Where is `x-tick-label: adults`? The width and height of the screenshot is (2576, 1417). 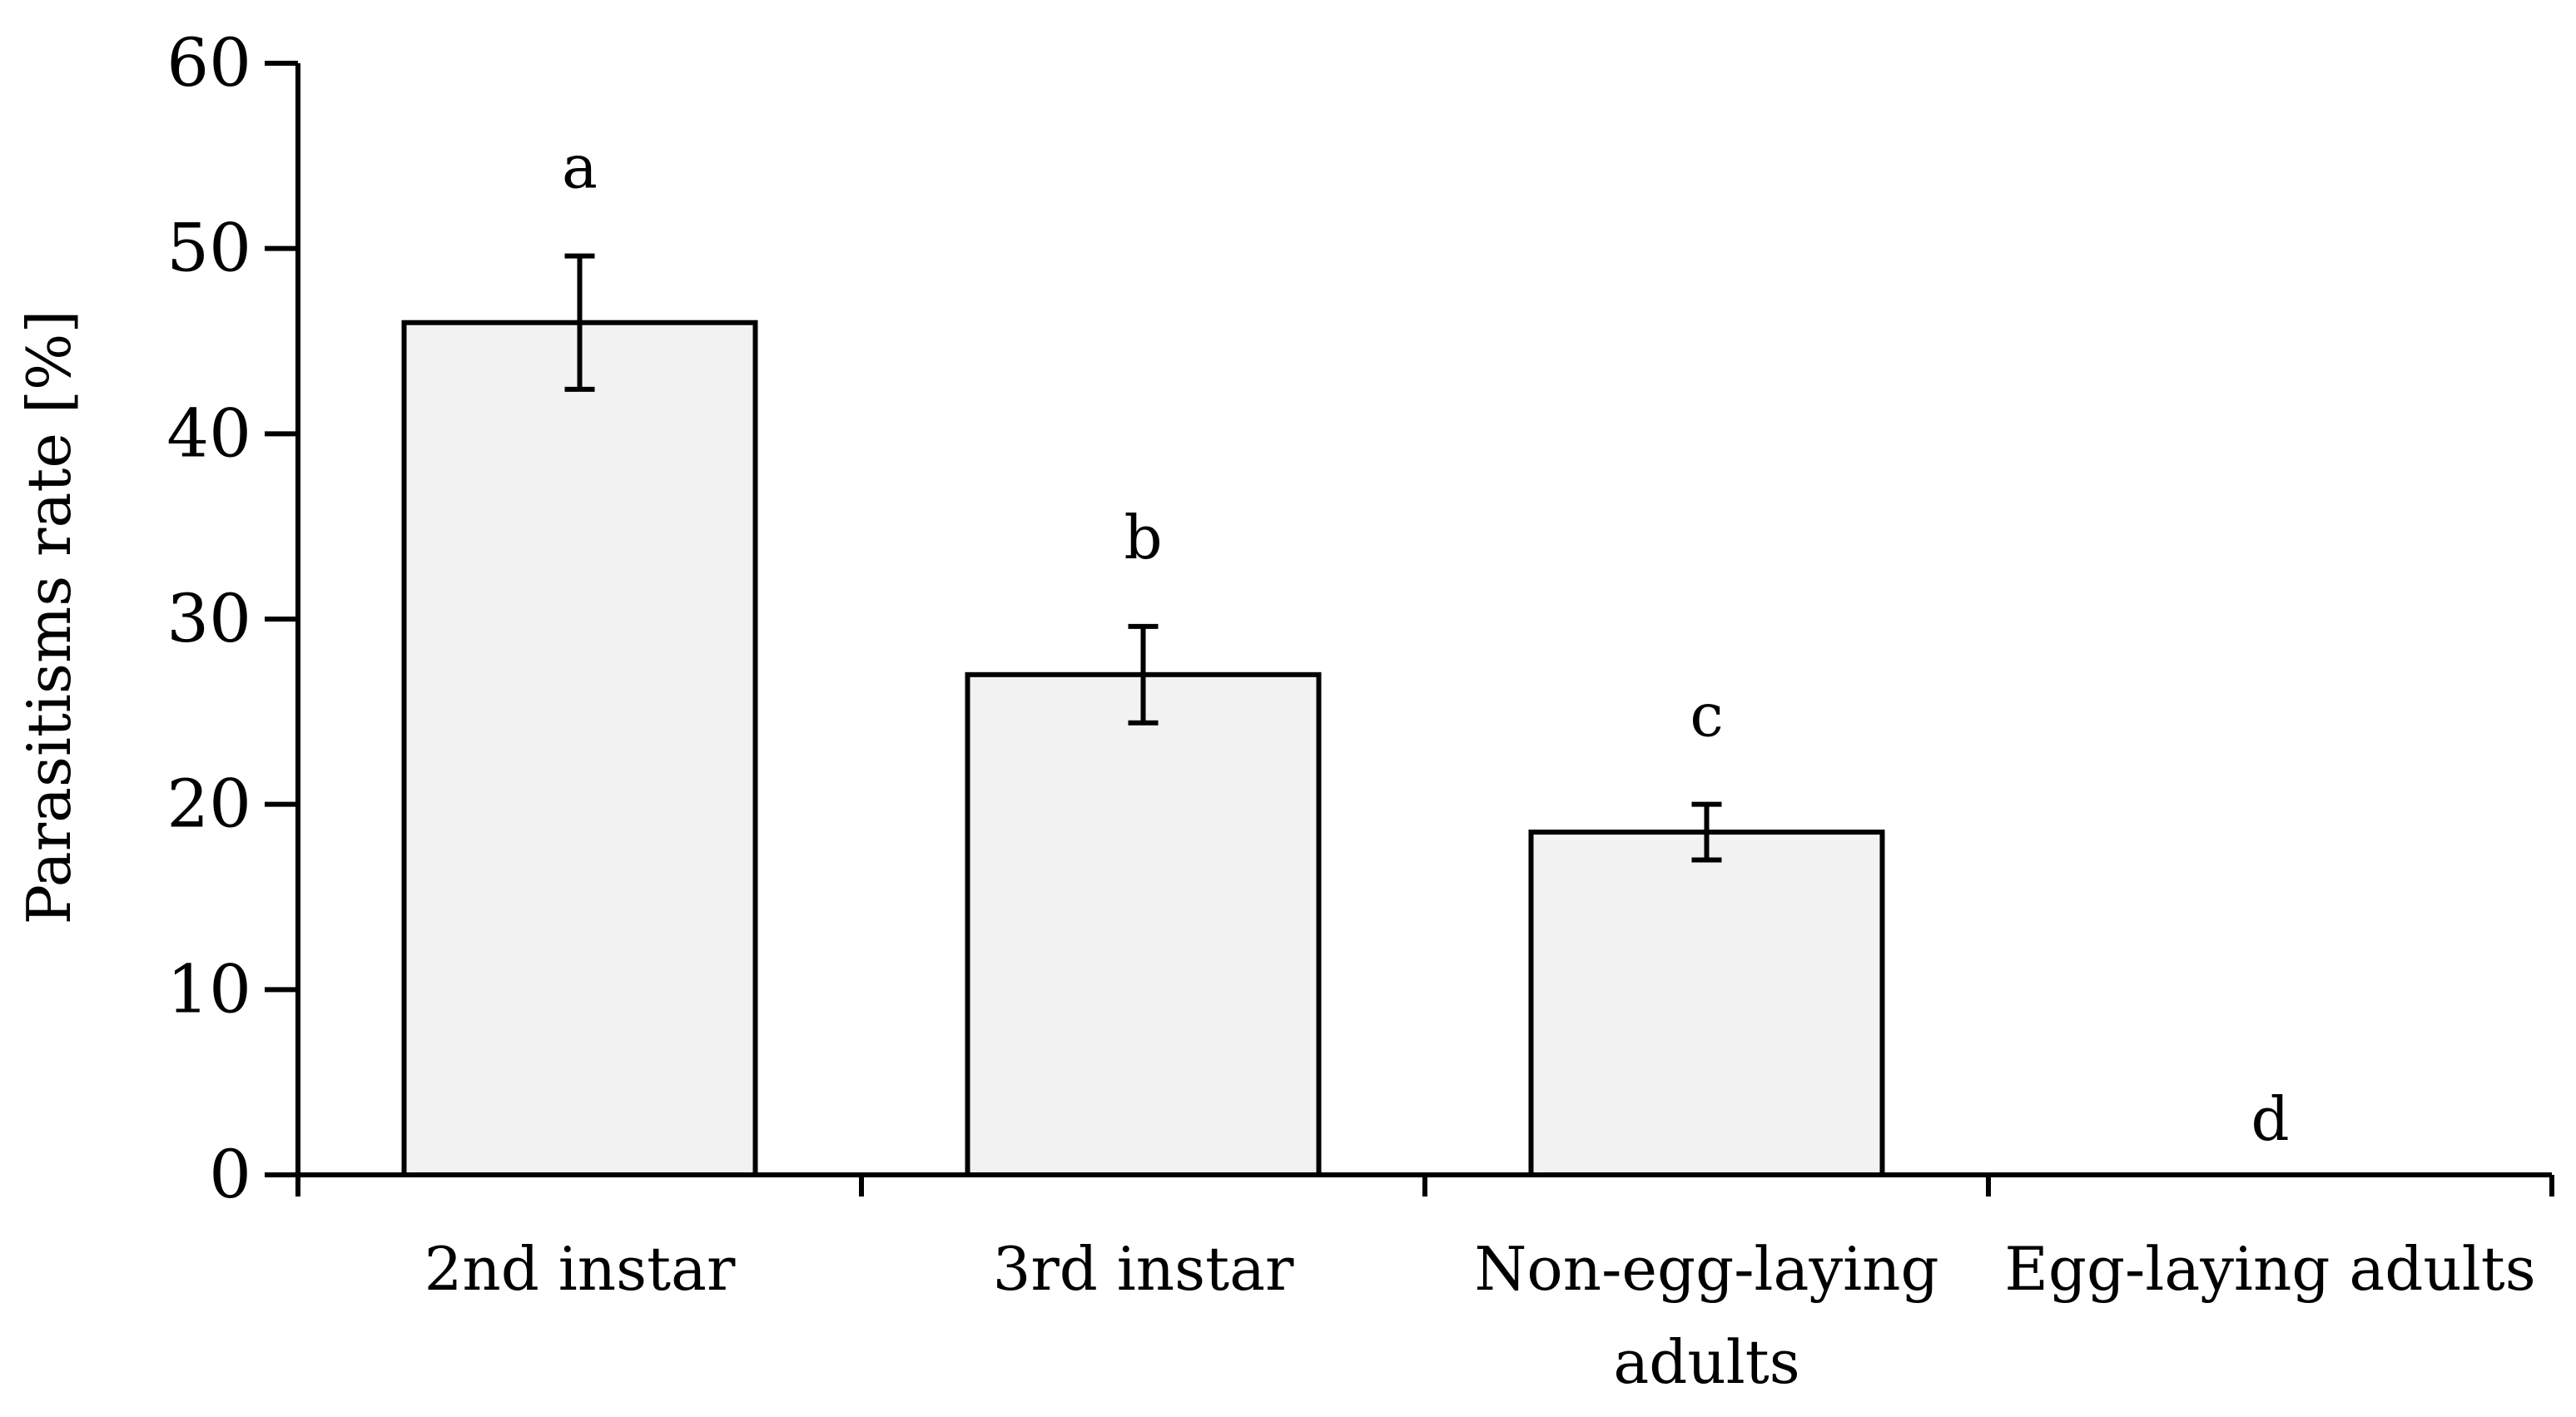
x-tick-label: adults is located at coordinates (1706, 1362).